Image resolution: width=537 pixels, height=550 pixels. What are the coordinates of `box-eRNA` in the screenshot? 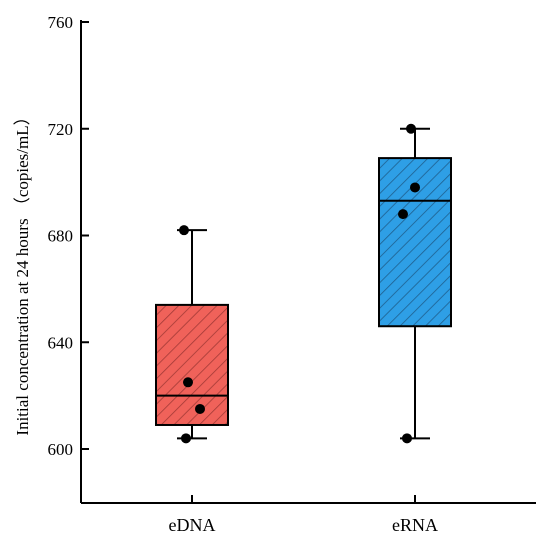 It's located at (415, 283).